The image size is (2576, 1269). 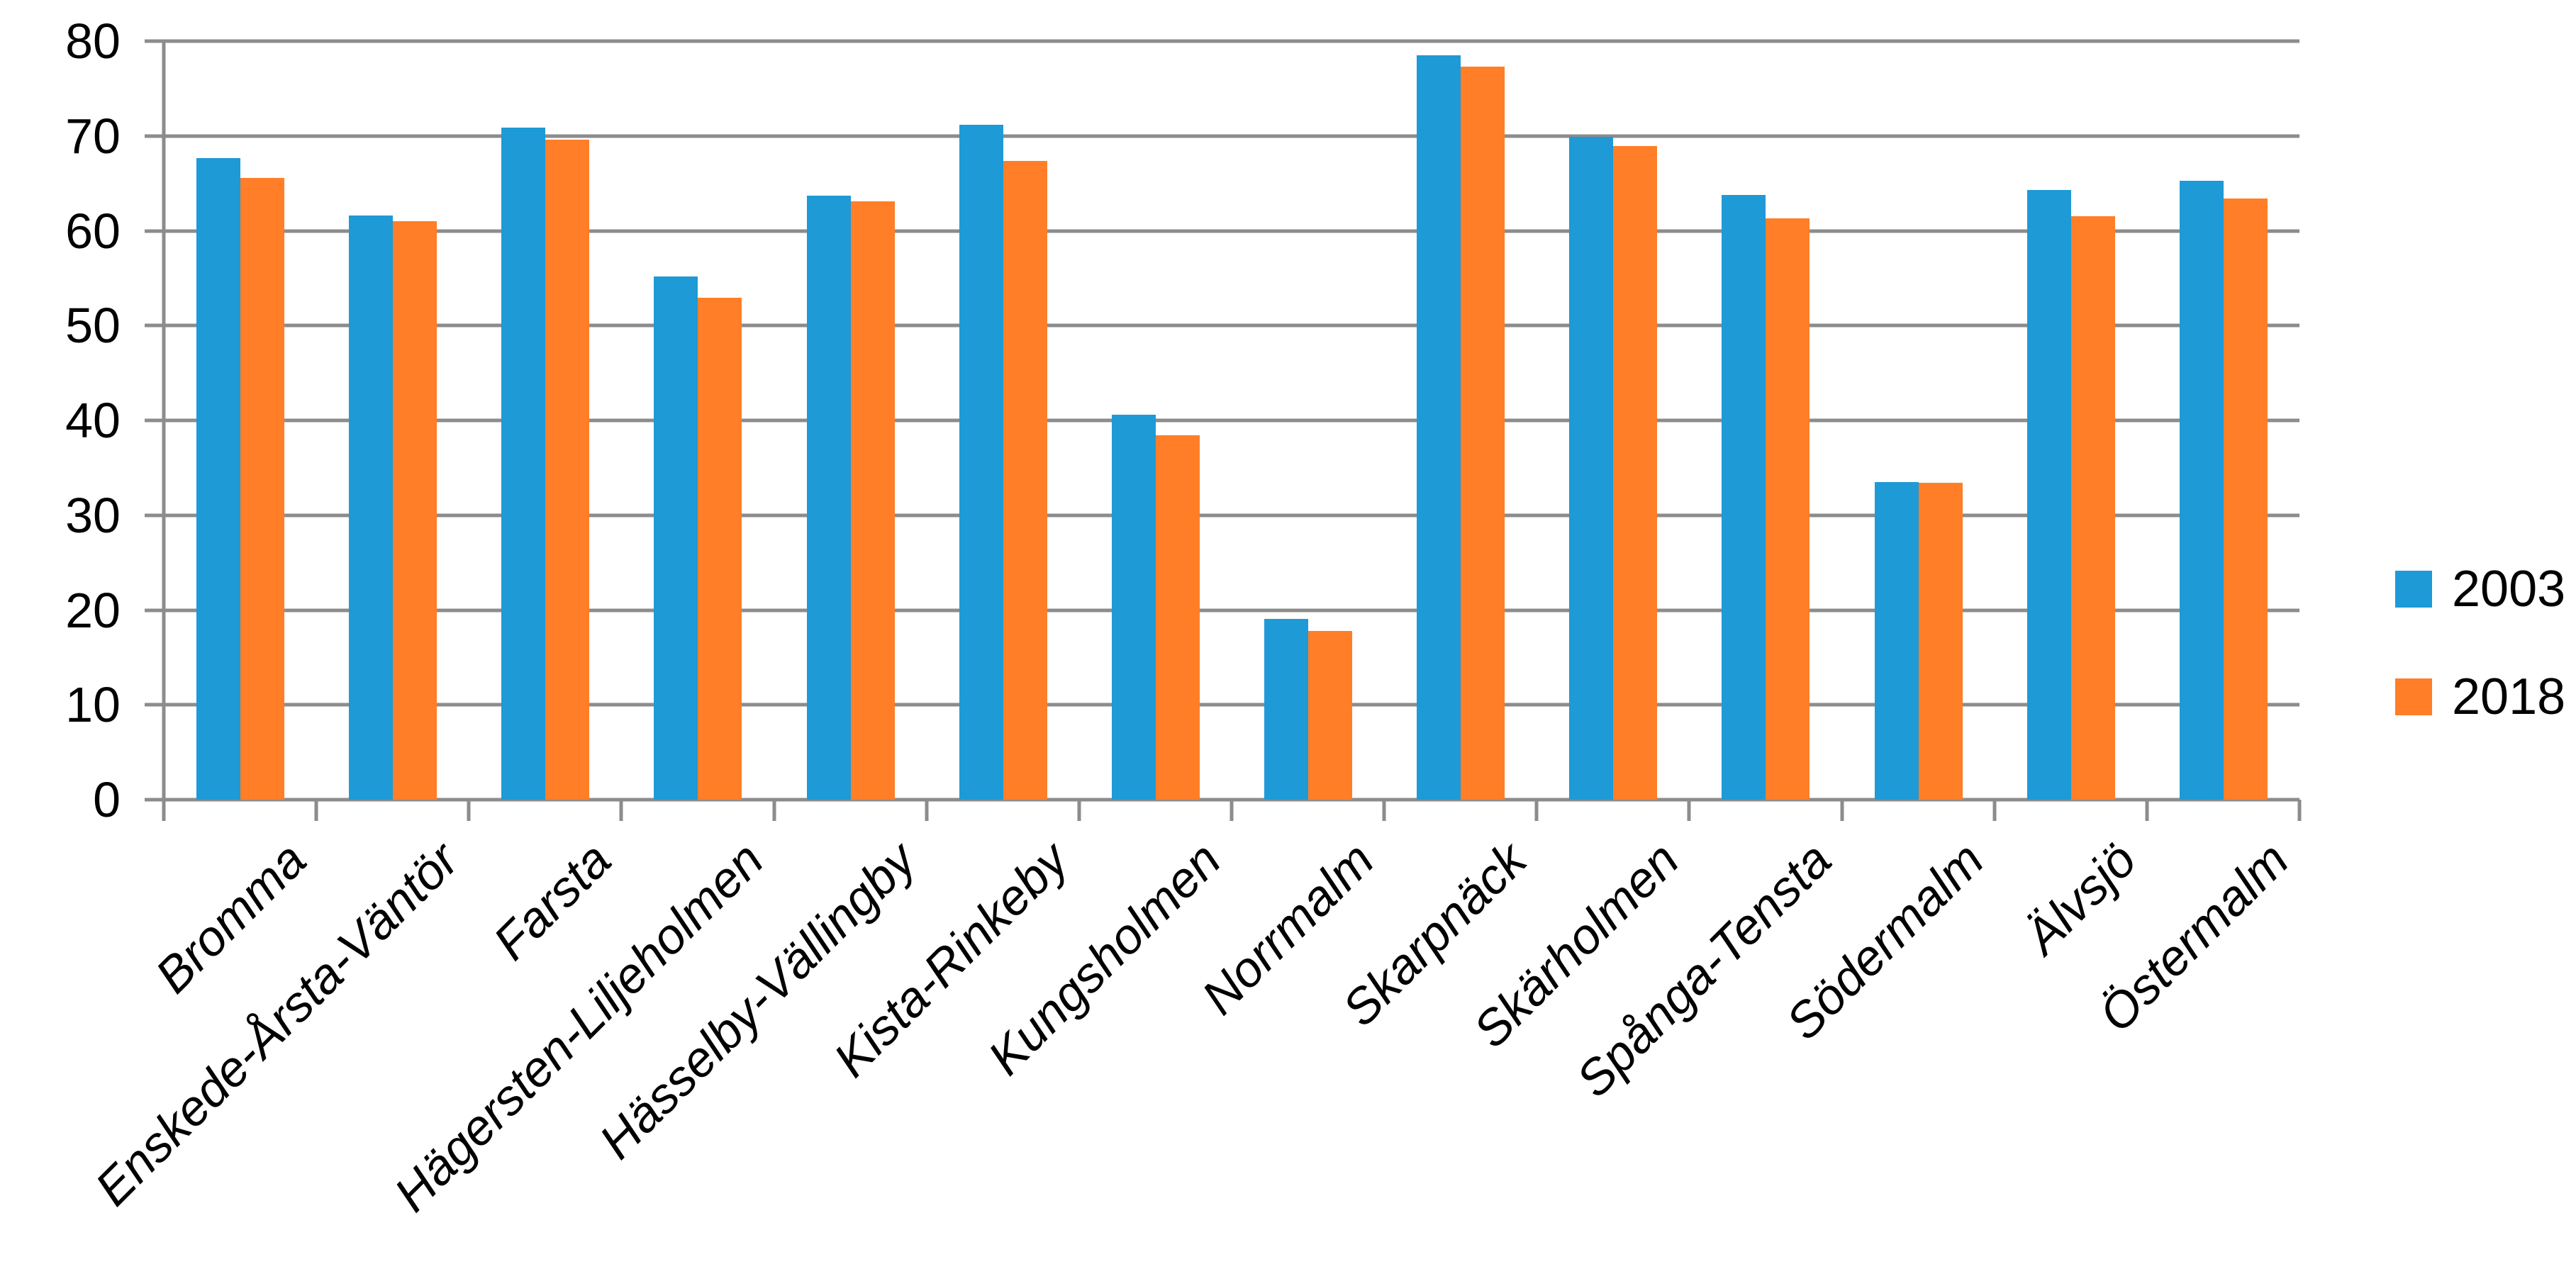 What do you see at coordinates (1592, 468) in the screenshot?
I see `bar-2003-Skärholmen` at bounding box center [1592, 468].